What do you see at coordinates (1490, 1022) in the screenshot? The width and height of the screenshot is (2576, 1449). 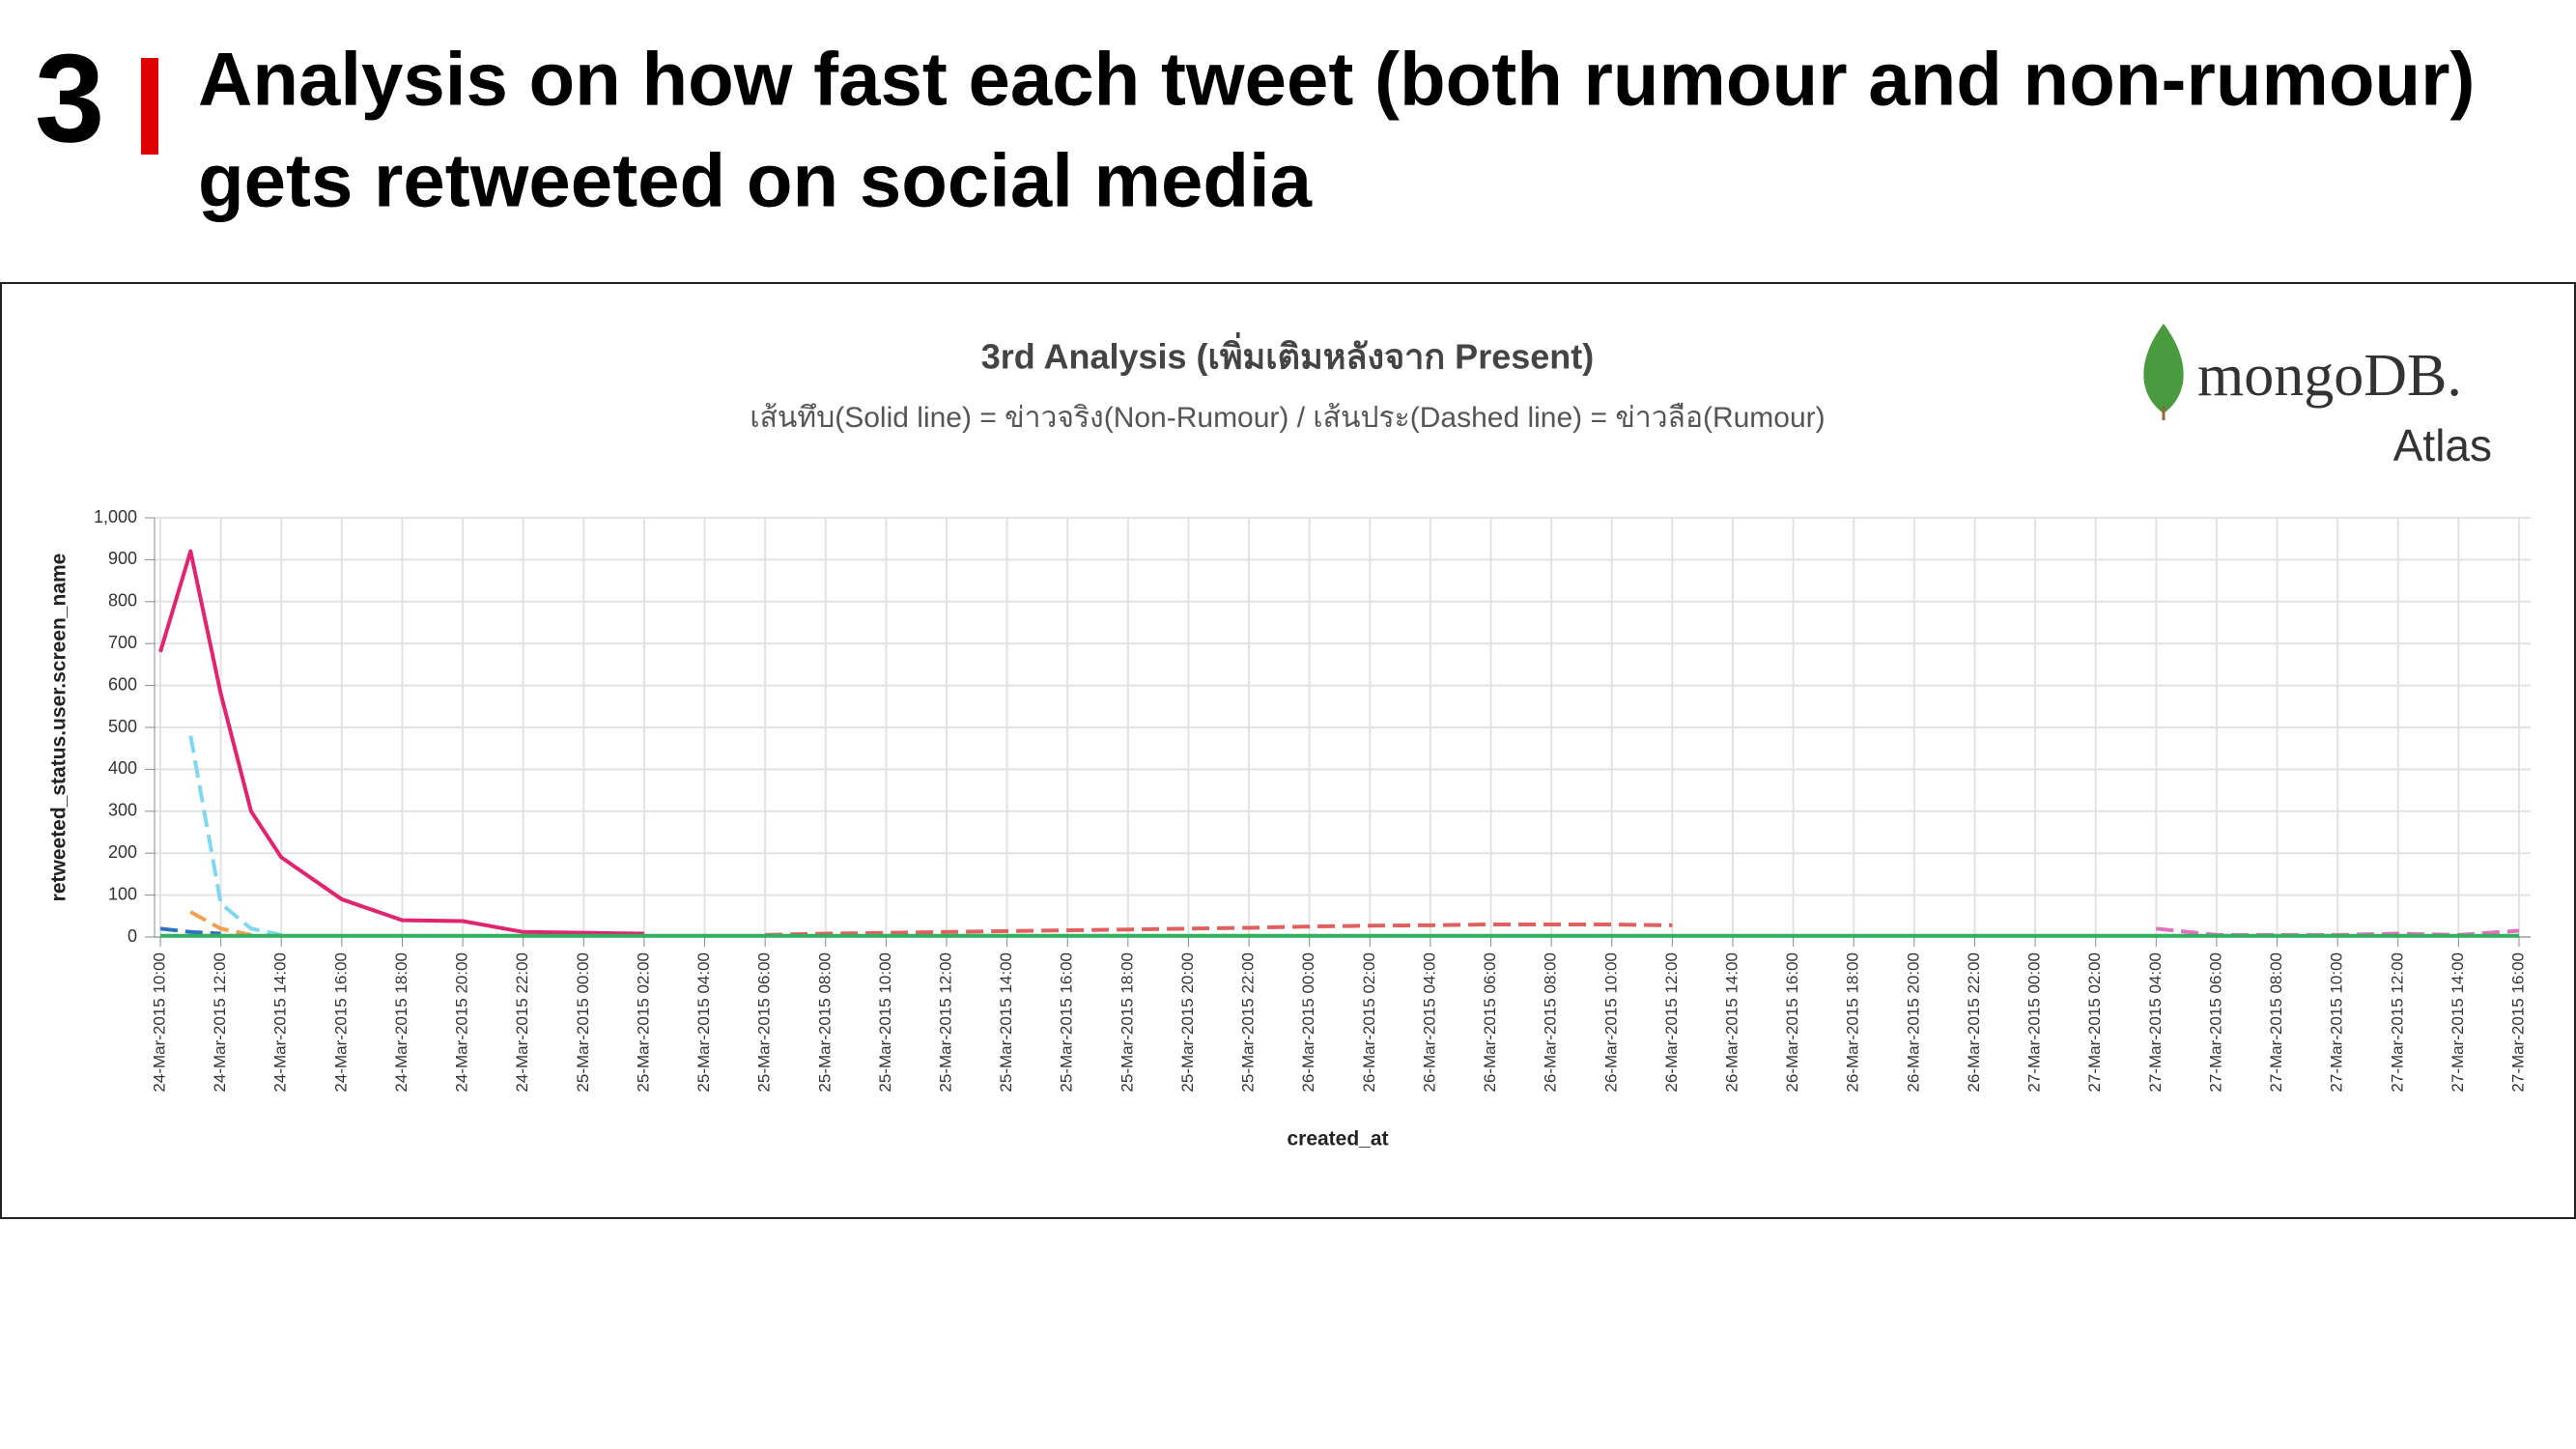 I see `x-tick-label: 26-Mar-2015 06:00` at bounding box center [1490, 1022].